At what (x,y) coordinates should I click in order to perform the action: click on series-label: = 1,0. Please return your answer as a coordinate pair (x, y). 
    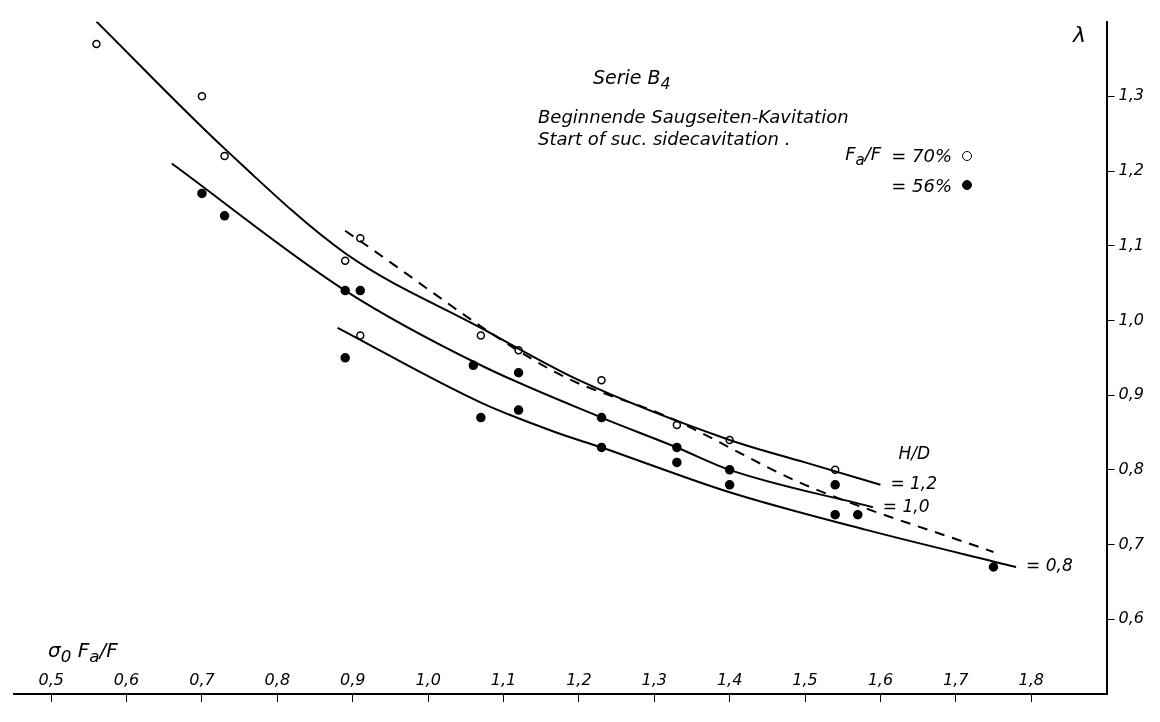
    Looking at the image, I should click on (906, 505).